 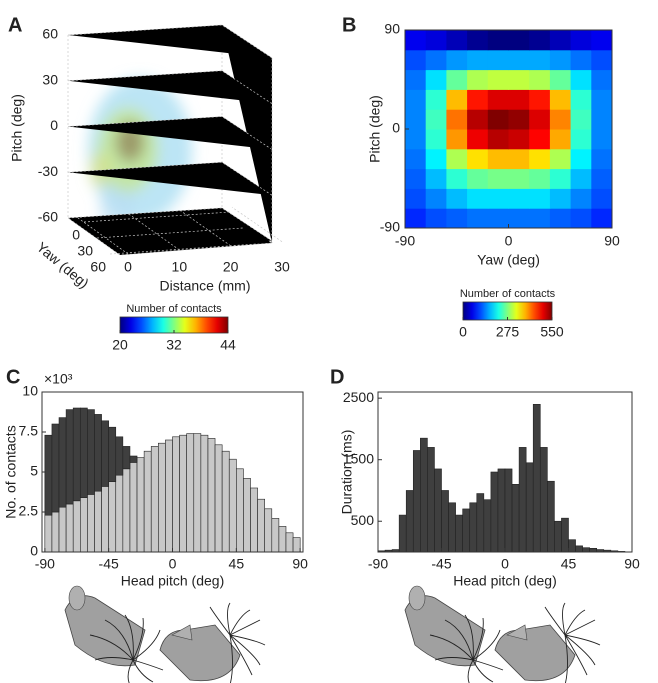 What do you see at coordinates (120, 345) in the screenshot?
I see `colorbar-tick-label: 20` at bounding box center [120, 345].